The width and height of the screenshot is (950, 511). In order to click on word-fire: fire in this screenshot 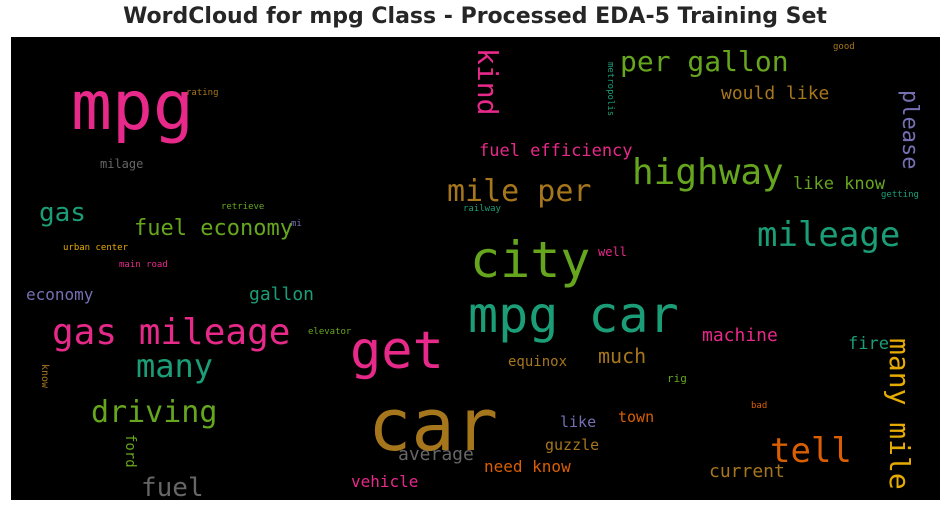, I will do `click(868, 344)`.